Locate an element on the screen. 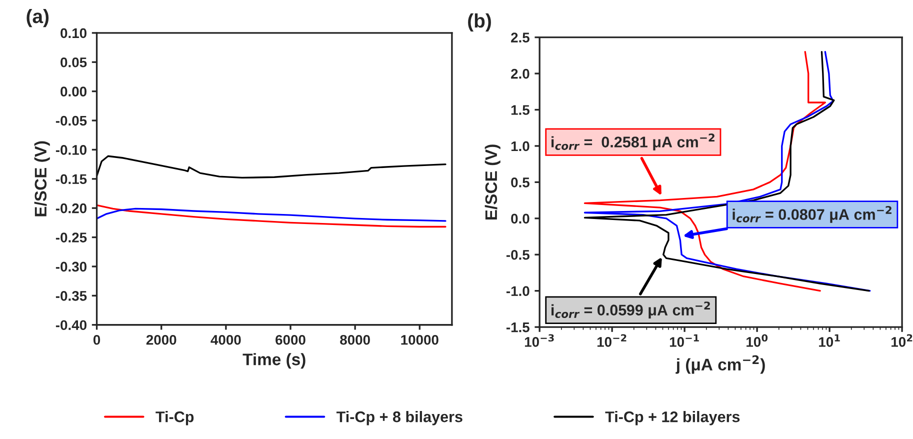  y-tick-label: -0.40 is located at coordinates (71, 325).